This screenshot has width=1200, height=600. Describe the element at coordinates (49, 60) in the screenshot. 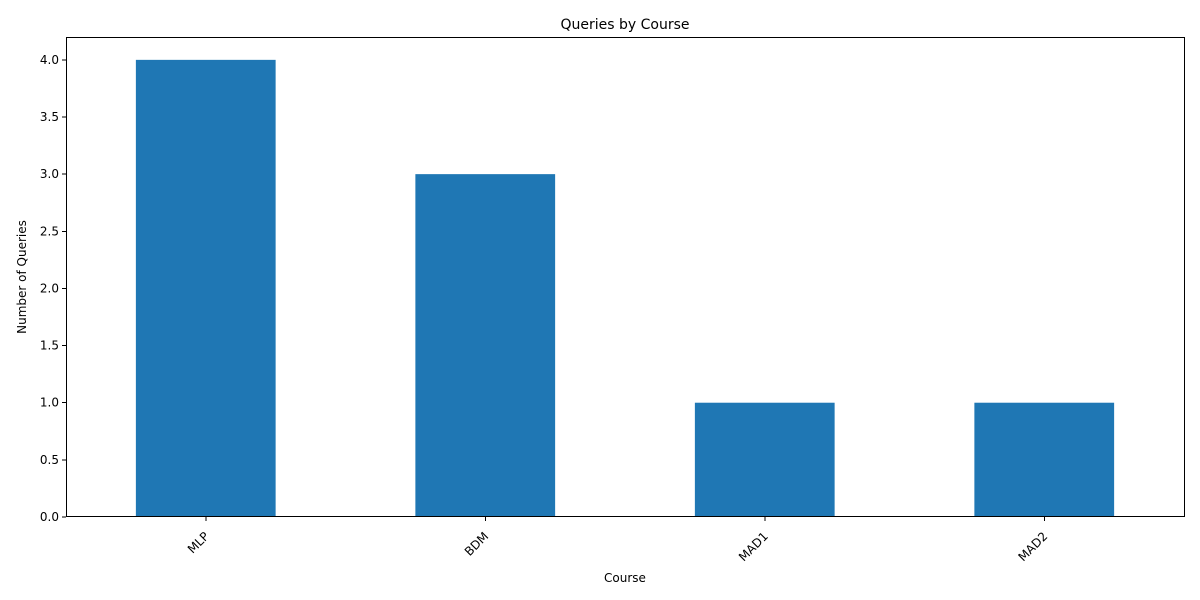

I see `y-tick-label: 4.0` at that location.